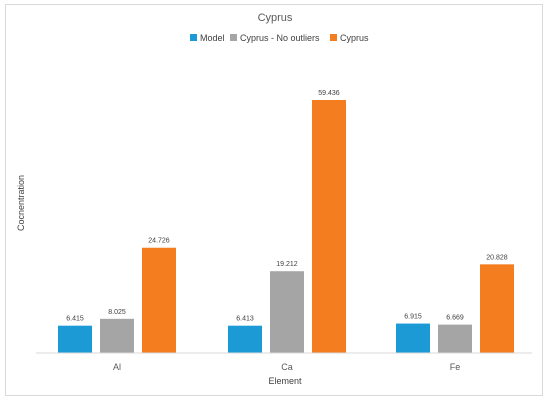 This screenshot has width=550, height=402. Describe the element at coordinates (21, 203) in the screenshot. I see `y-axis-label: Cocnentration` at that location.